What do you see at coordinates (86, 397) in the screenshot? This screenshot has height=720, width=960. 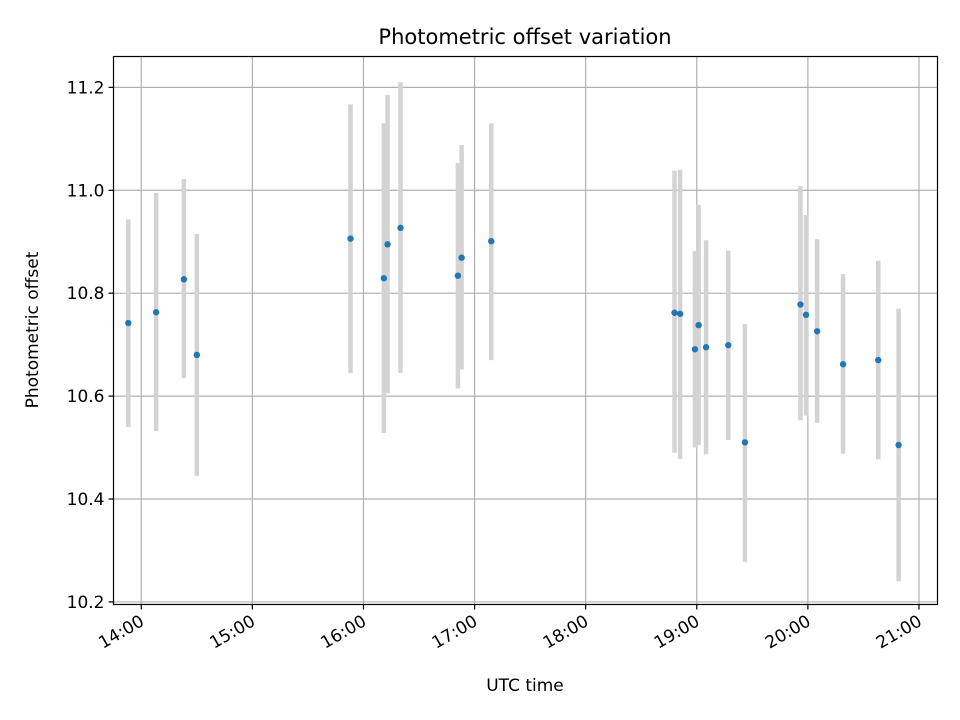 I see `y-tick-label: 10.6` at bounding box center [86, 397].